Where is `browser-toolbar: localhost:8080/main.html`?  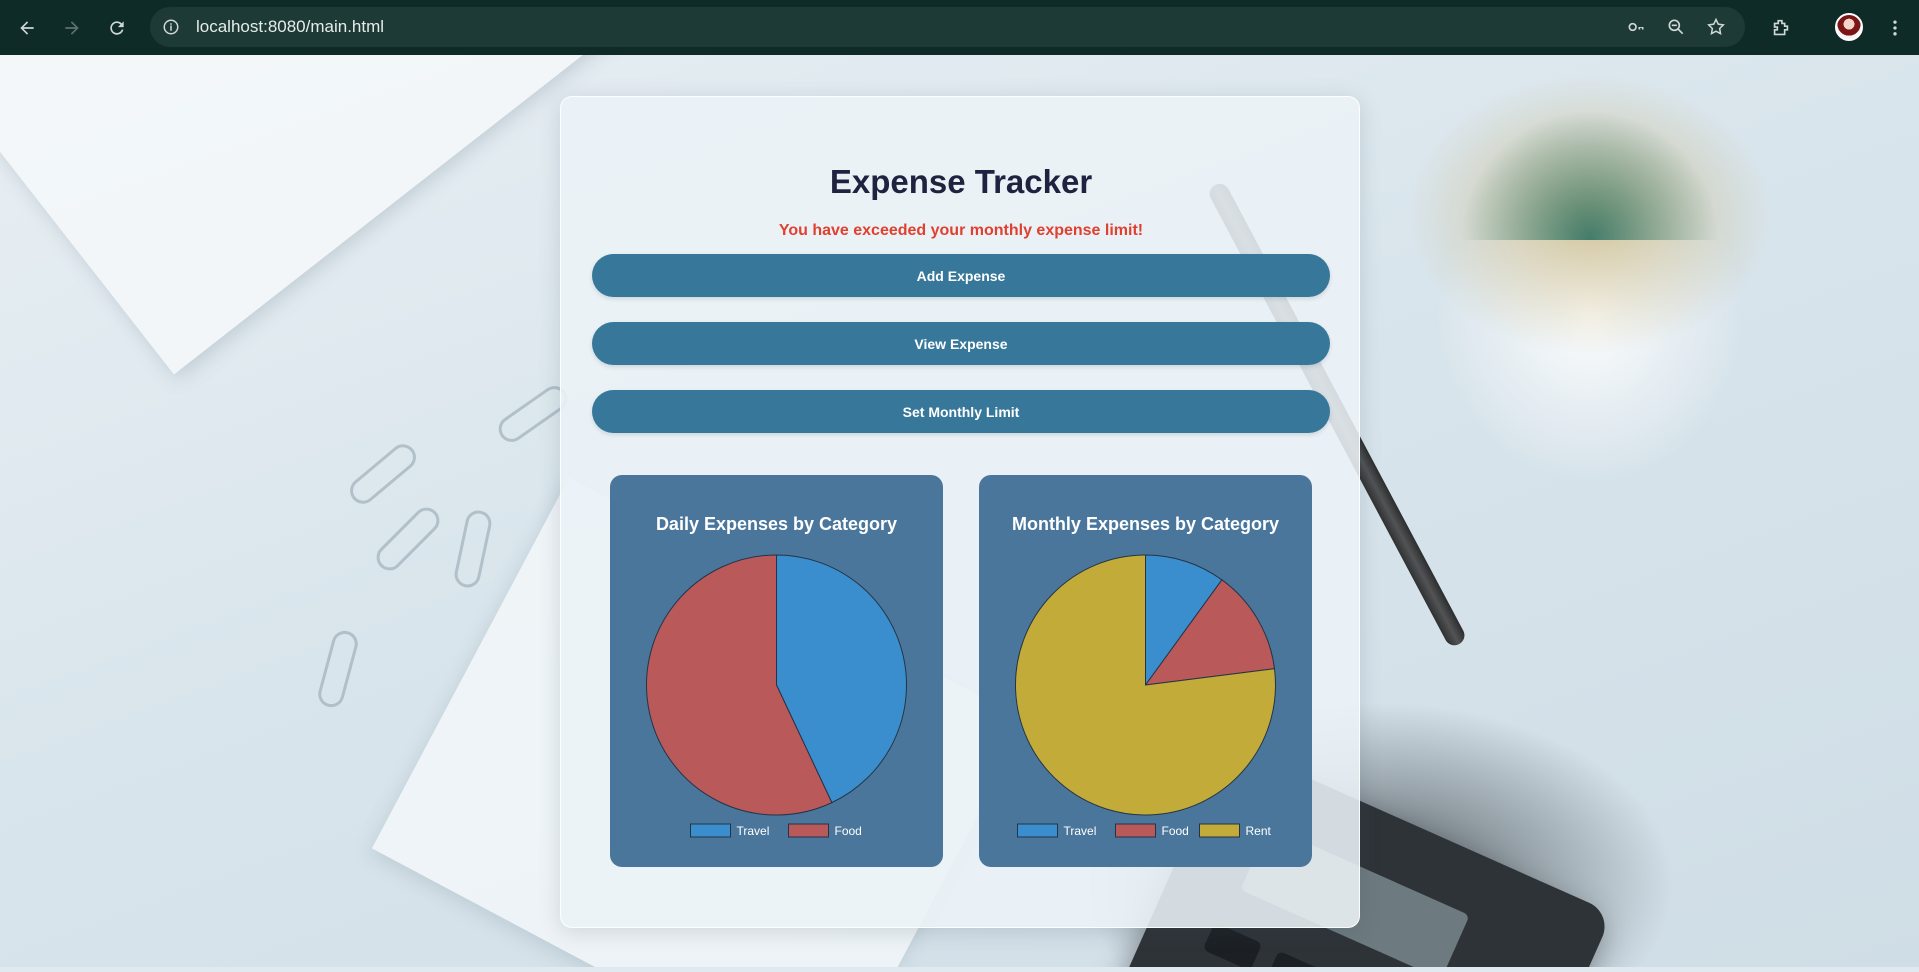 browser-toolbar: localhost:8080/main.html is located at coordinates (959, 27).